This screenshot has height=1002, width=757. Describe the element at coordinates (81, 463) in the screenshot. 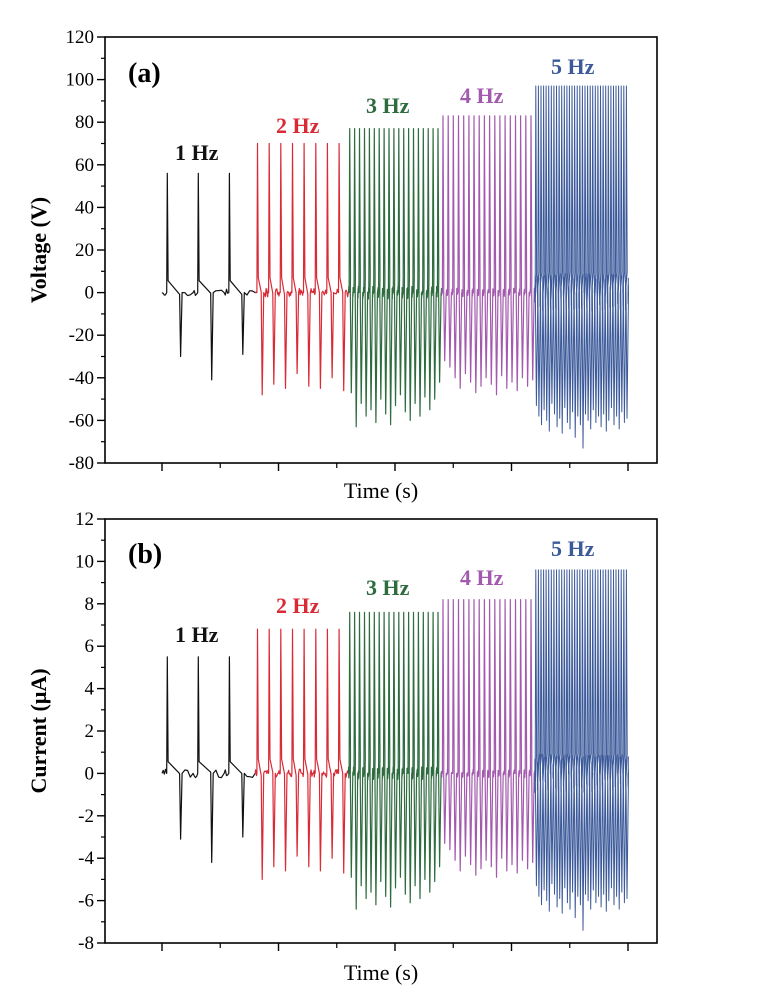

I see `y-tick-label: -80` at that location.